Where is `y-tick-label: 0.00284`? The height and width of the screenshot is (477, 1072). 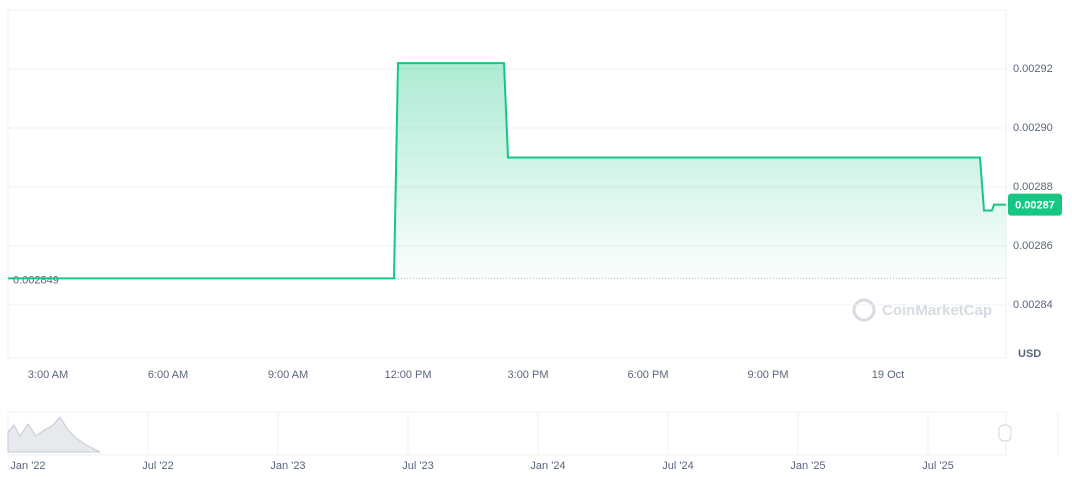 y-tick-label: 0.00284 is located at coordinates (1033, 305).